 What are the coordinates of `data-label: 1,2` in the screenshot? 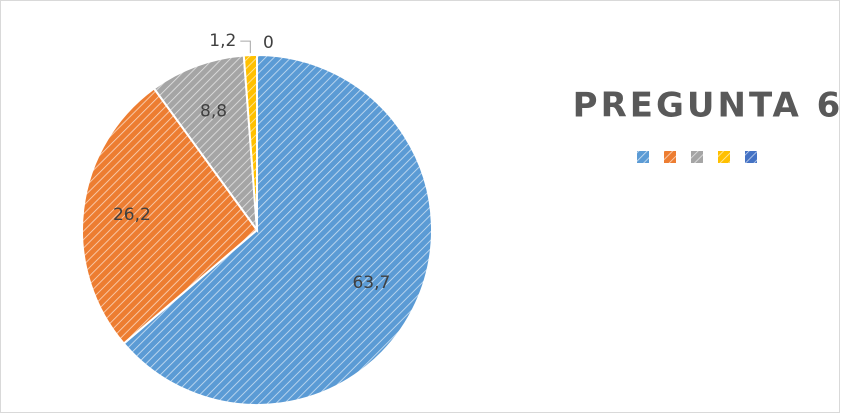 It's located at (222, 41).